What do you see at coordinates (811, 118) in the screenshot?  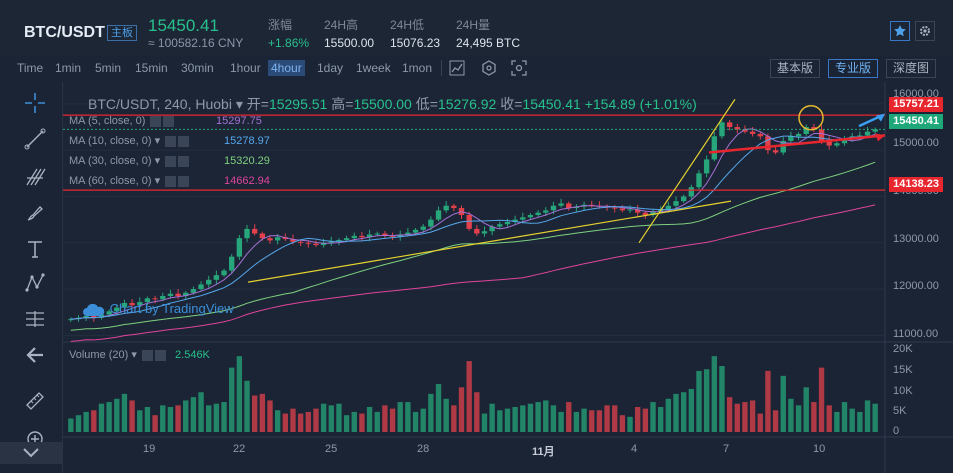 I see `highlight-circle` at bounding box center [811, 118].